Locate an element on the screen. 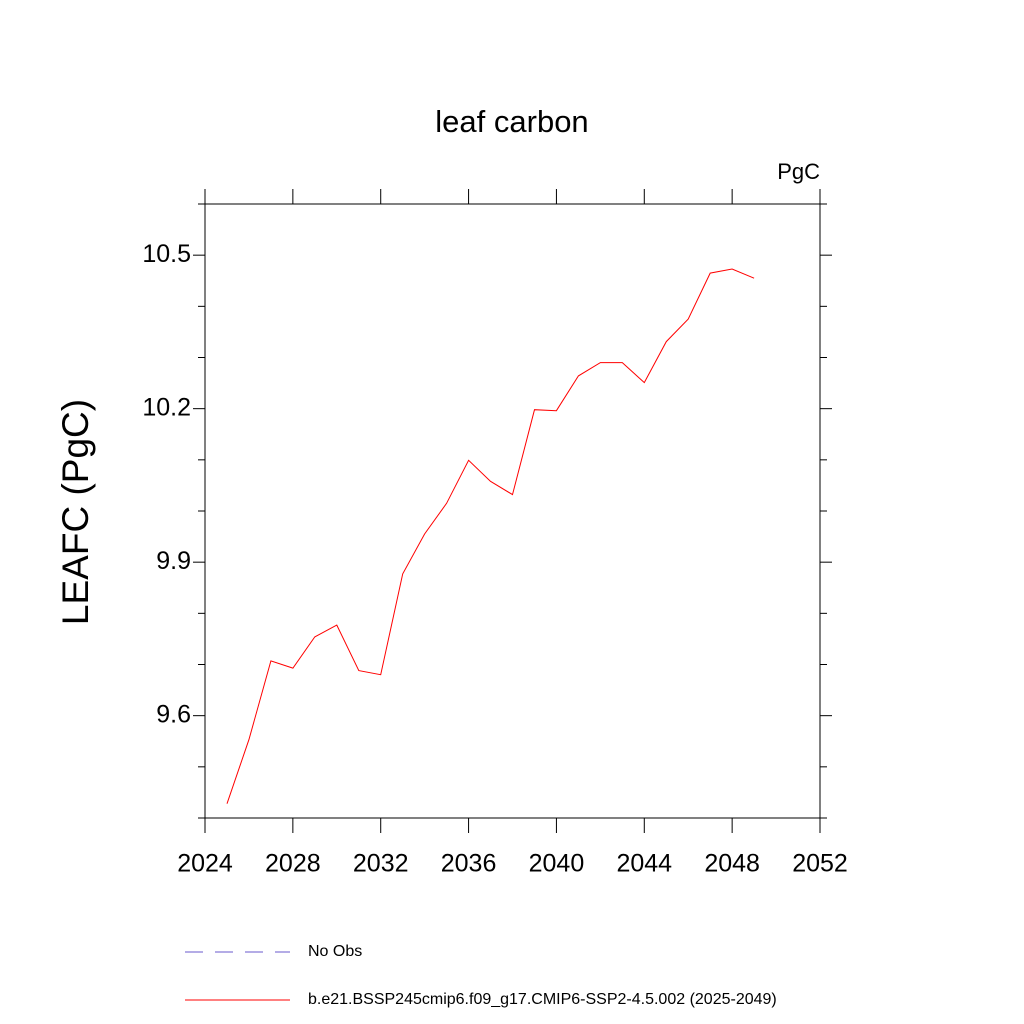 The image size is (1024, 1024). chart-title: leaf carbon is located at coordinates (511, 121).